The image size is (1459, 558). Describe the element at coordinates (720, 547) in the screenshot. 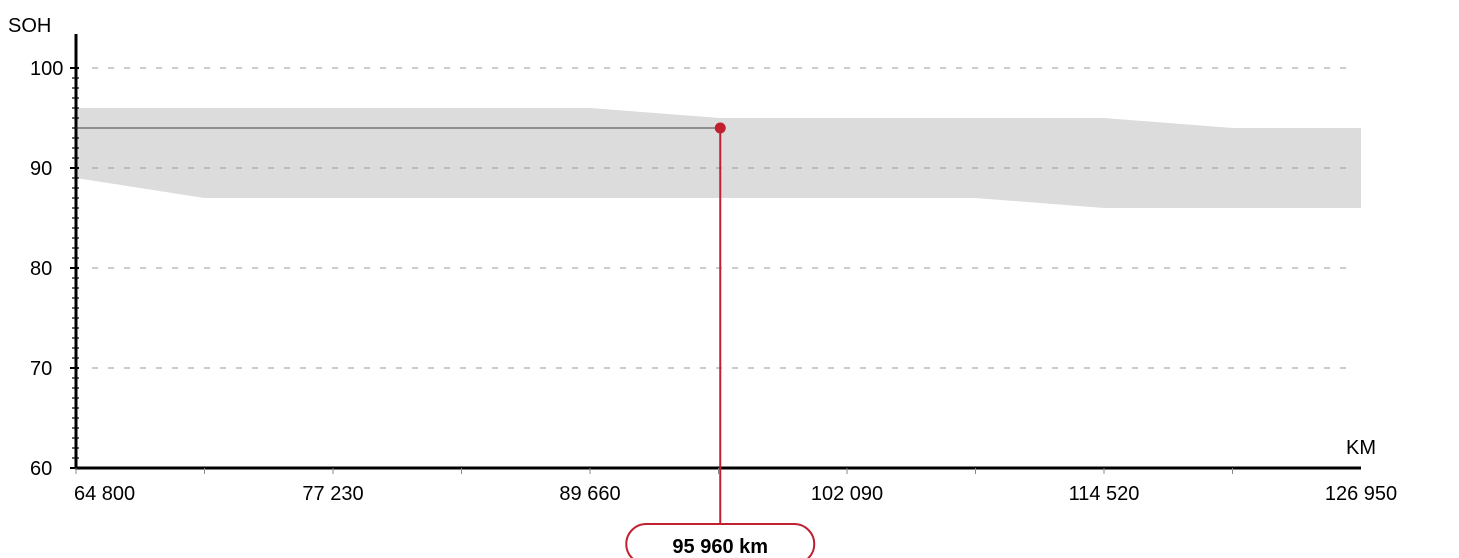

I see `marker-label-text: 95 960 km` at that location.